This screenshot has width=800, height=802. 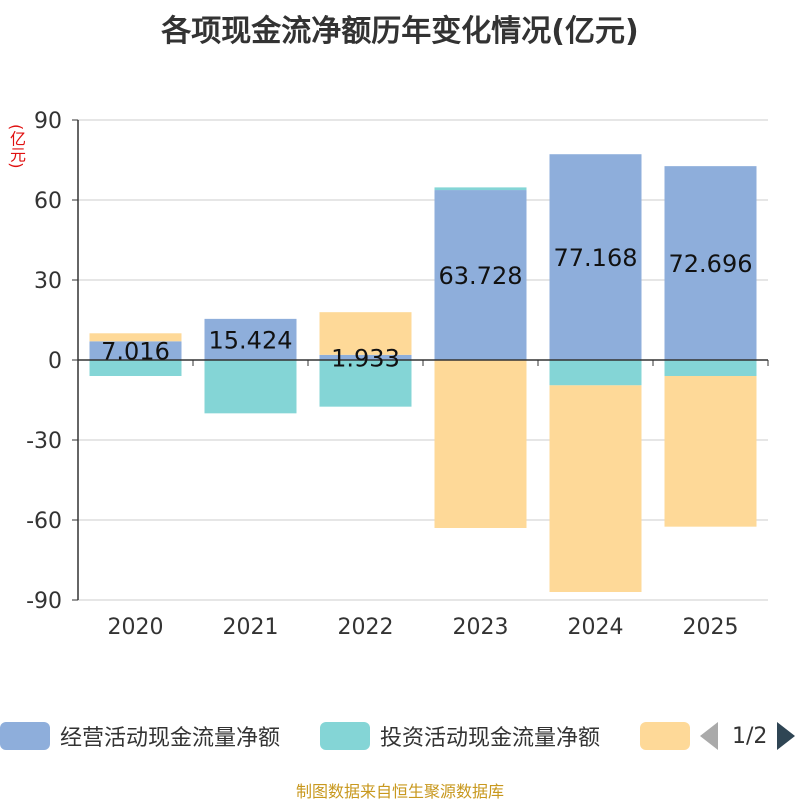 I want to click on x-tick-label-2020: 2020, so click(x=136, y=627).